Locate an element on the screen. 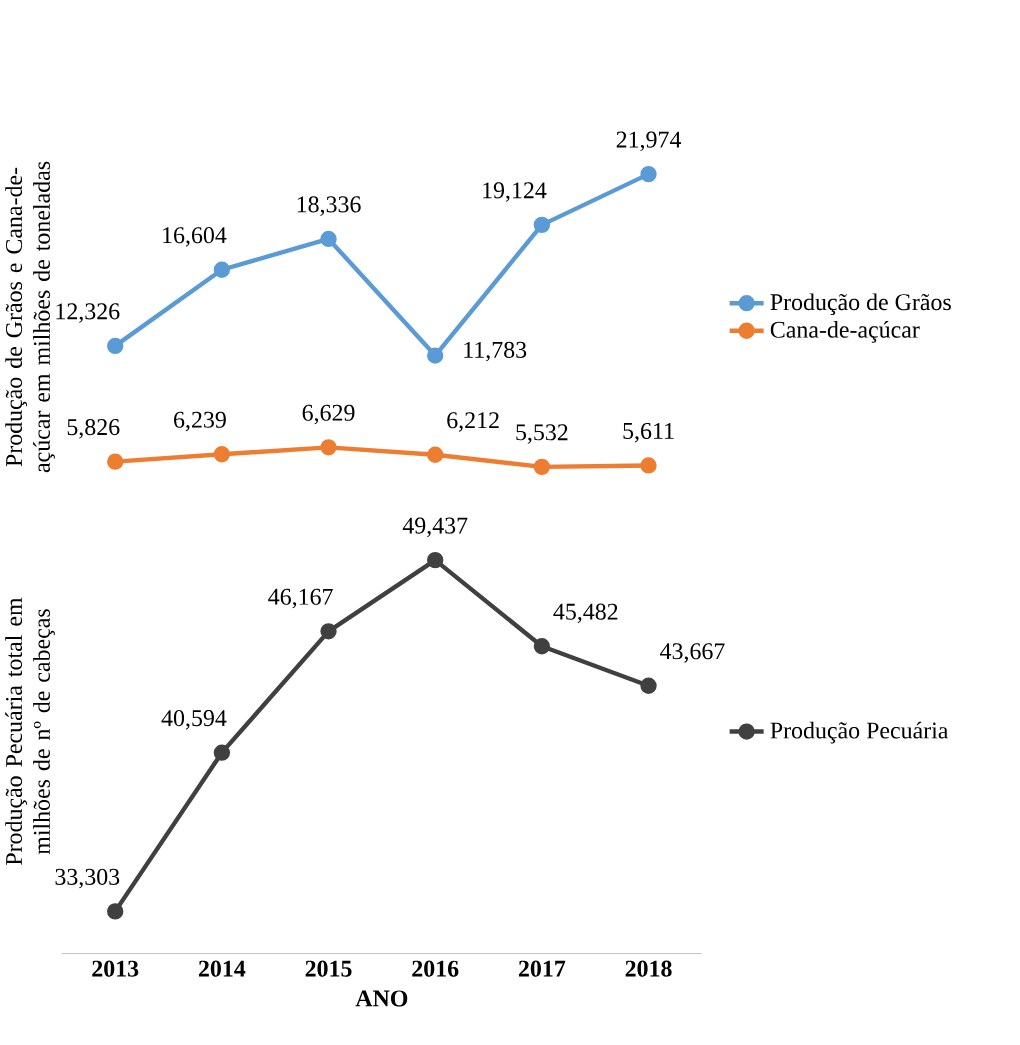 This screenshot has width=1020, height=1045. data-label: 46,167 is located at coordinates (300, 598).